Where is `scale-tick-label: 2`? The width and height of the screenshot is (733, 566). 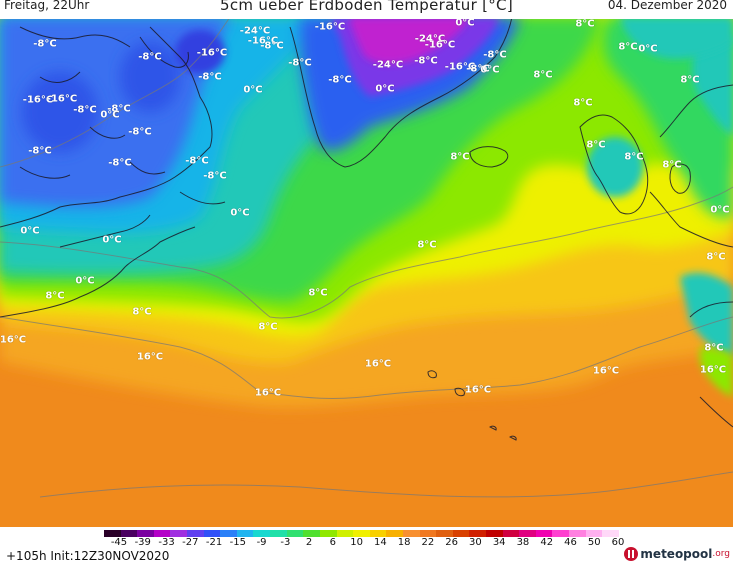 scale-tick-label: 2 is located at coordinates (309, 542).